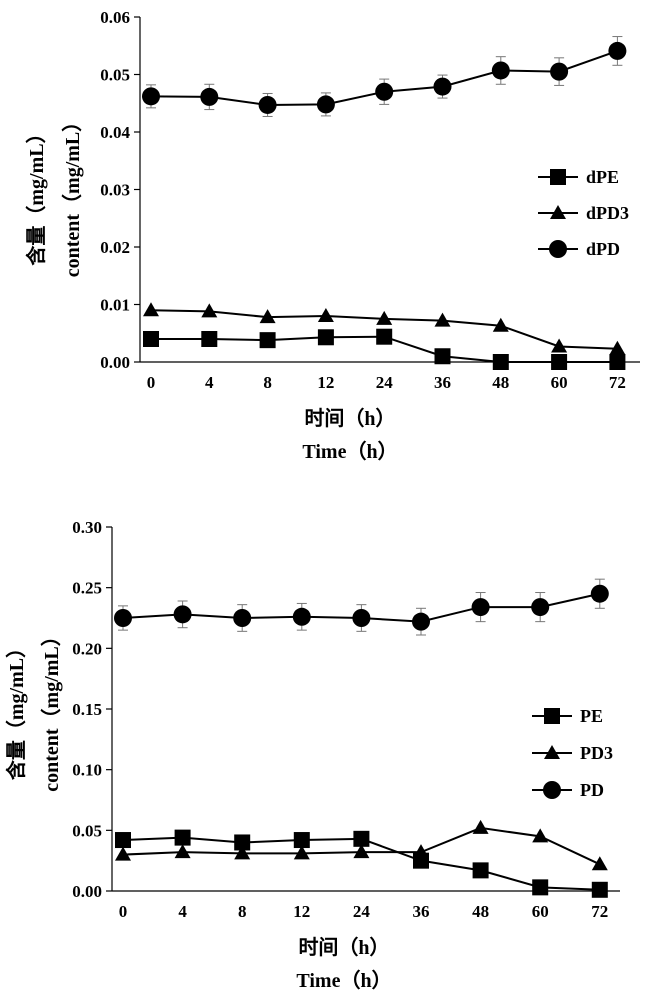  I want to click on y-tick-label: 0.30, so click(87, 527).